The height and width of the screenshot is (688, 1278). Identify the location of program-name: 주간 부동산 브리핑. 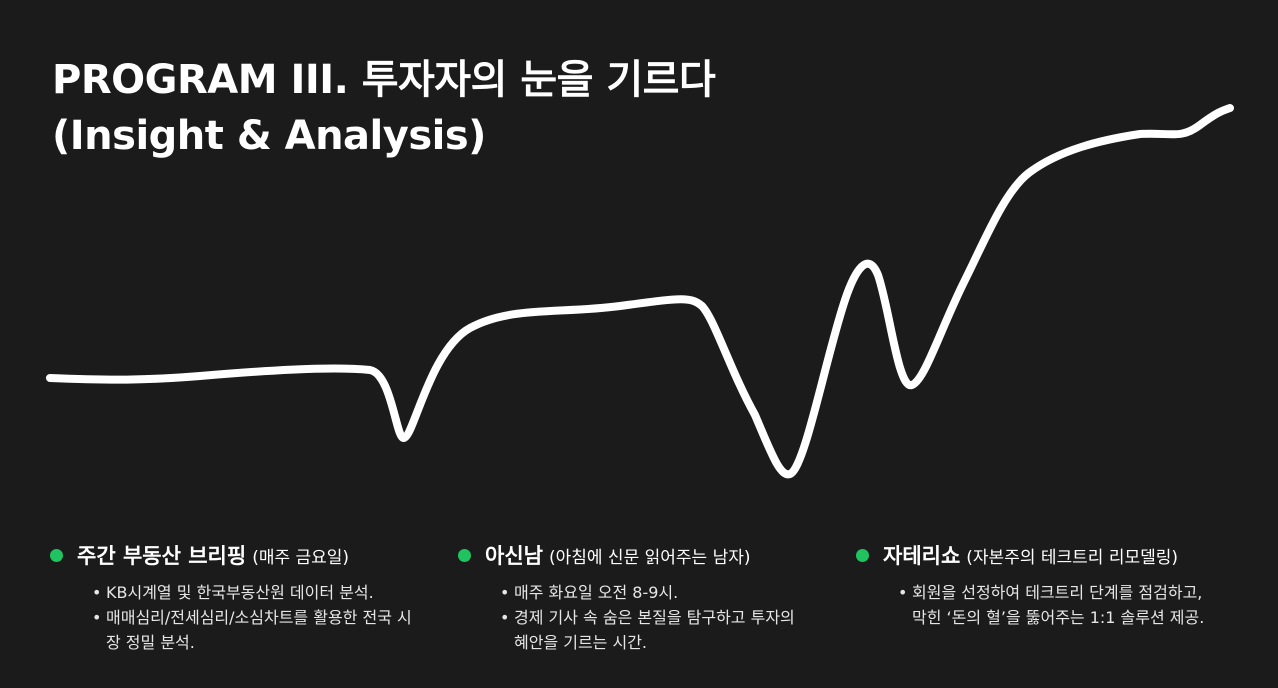
(162, 556).